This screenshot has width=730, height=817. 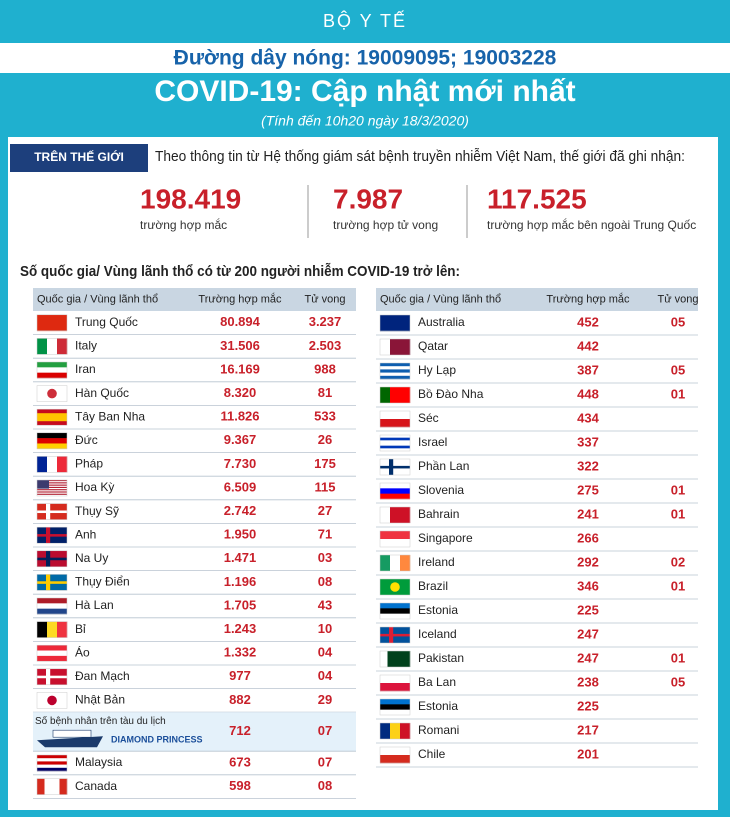 What do you see at coordinates (588, 513) in the screenshot?
I see `row-cases: 241` at bounding box center [588, 513].